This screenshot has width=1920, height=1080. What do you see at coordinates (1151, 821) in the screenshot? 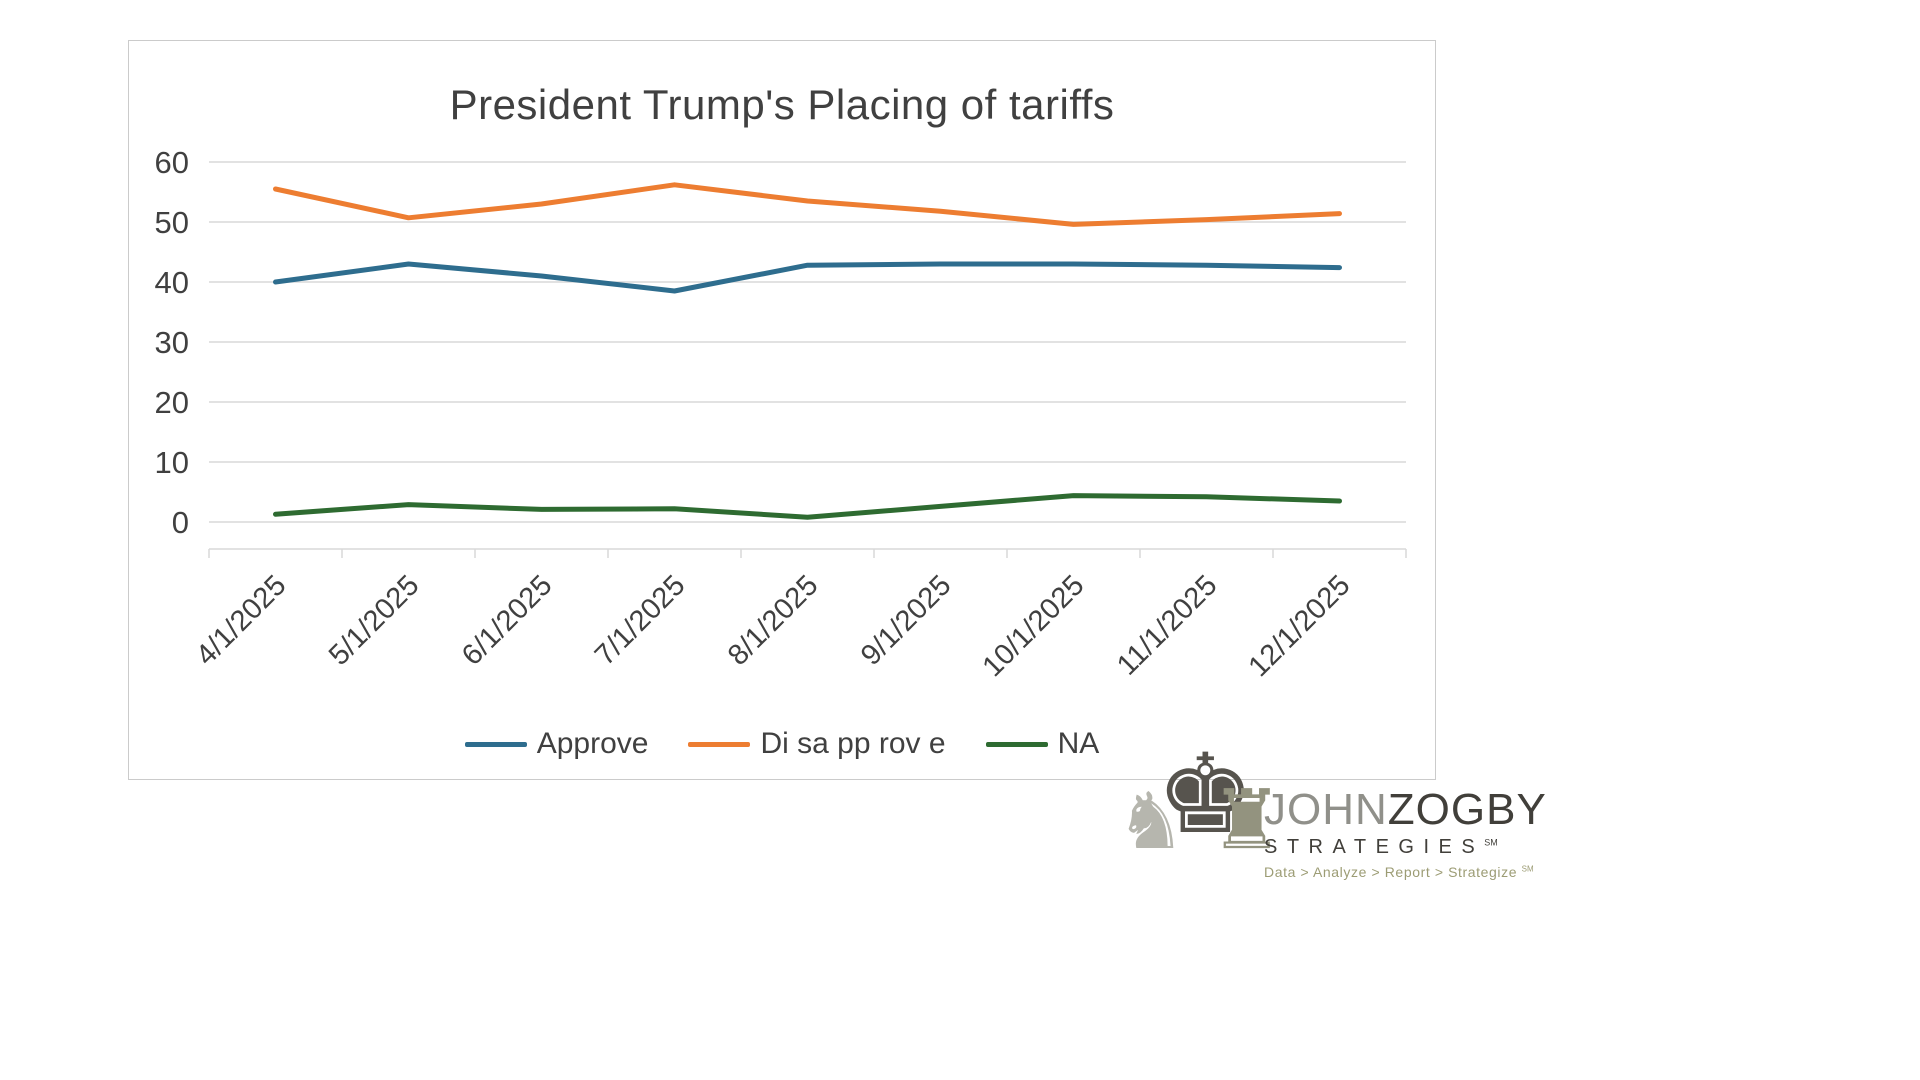
I see `chess-knight-icon: ♞` at bounding box center [1151, 821].